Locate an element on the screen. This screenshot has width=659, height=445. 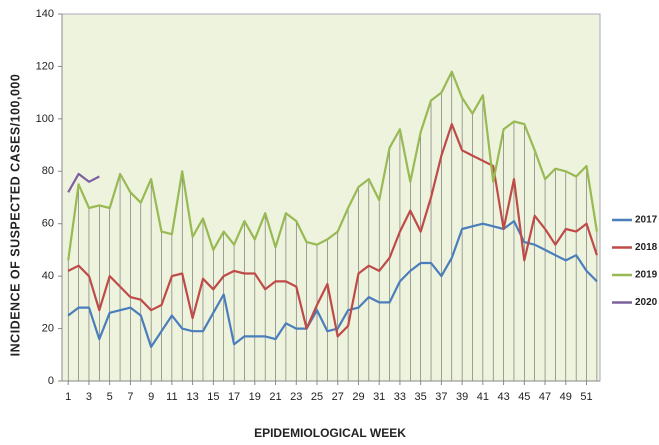
x-tick-label: 25 is located at coordinates (317, 397).